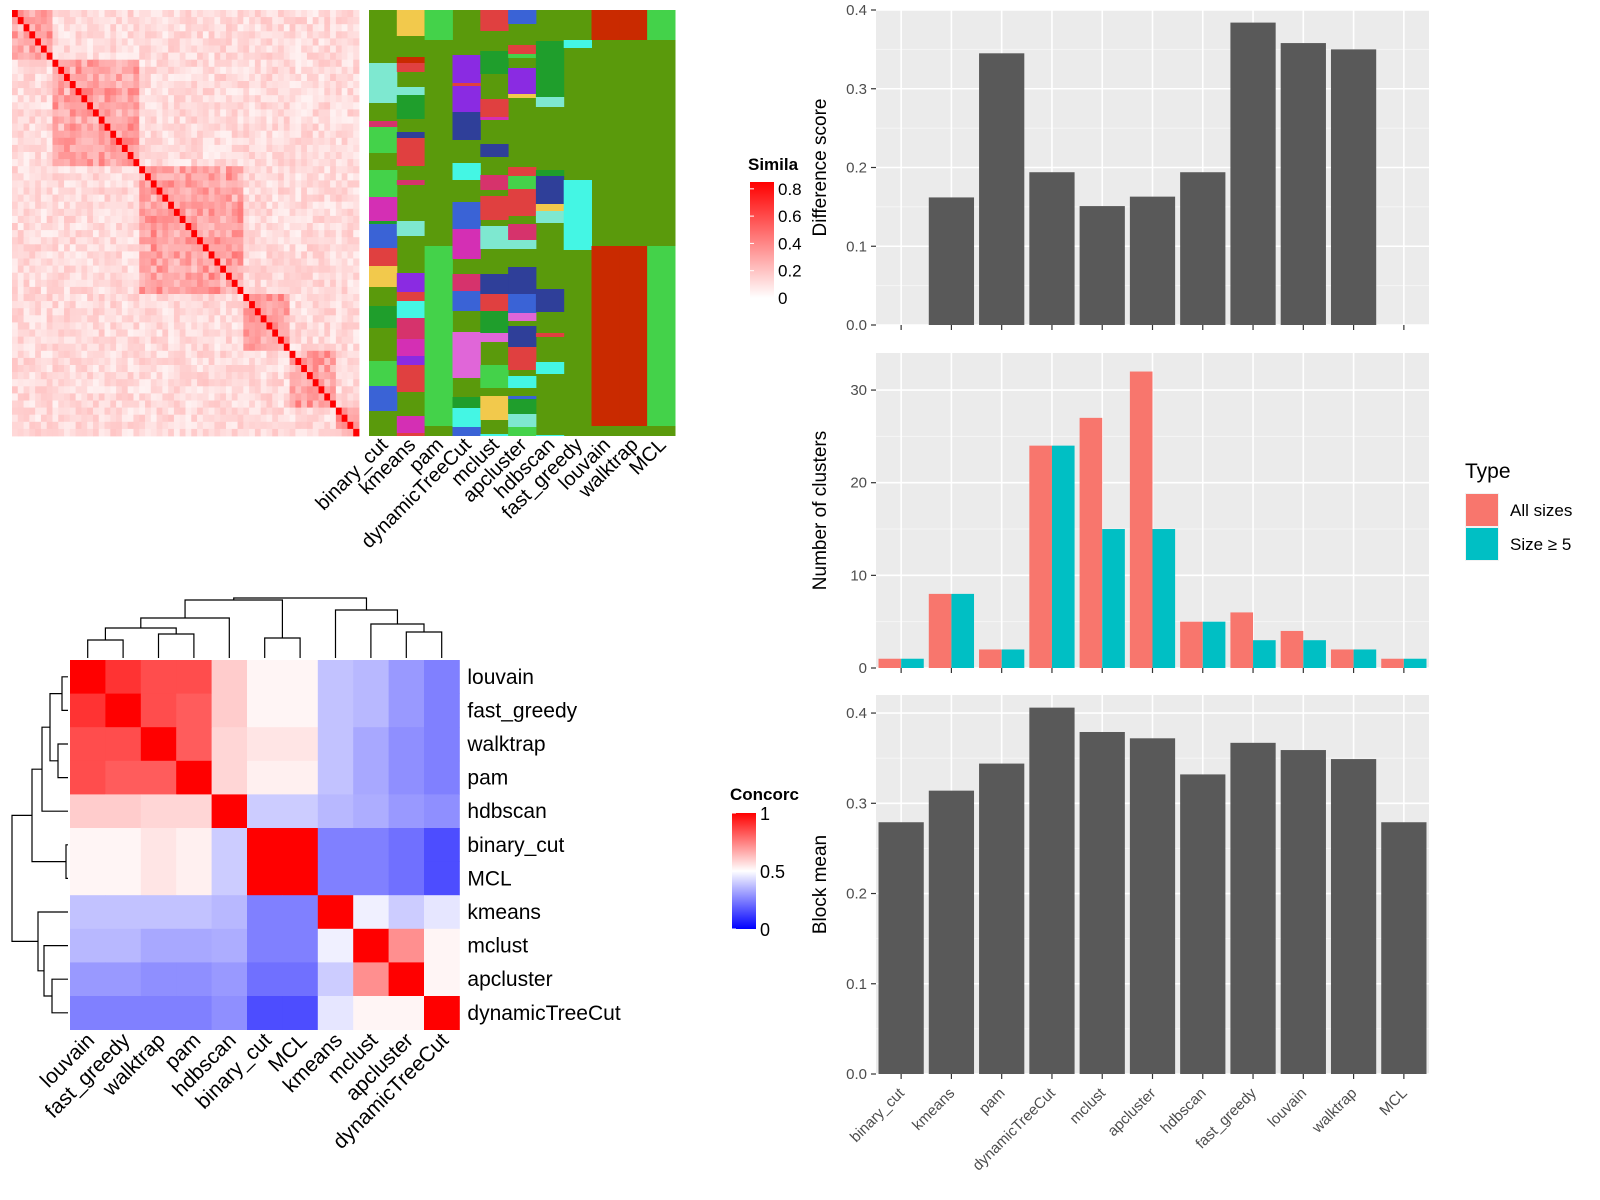  Describe the element at coordinates (515, 845) in the screenshot. I see `concordance-row-label: binary_cut` at that location.